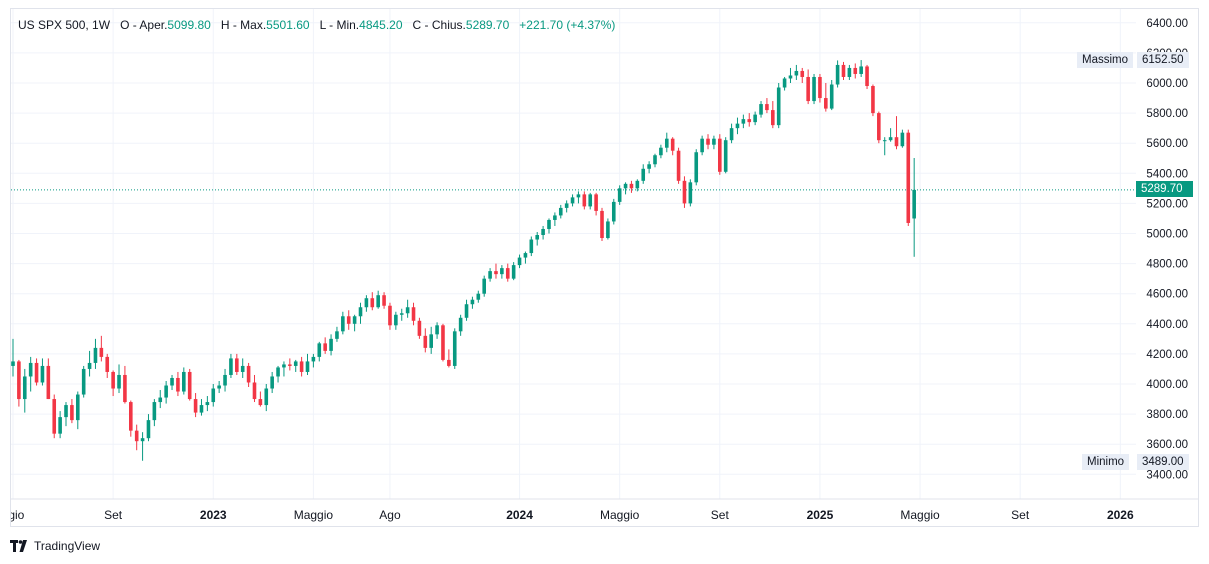  What do you see at coordinates (189, 25) in the screenshot?
I see `open-value: 5099.80` at bounding box center [189, 25].